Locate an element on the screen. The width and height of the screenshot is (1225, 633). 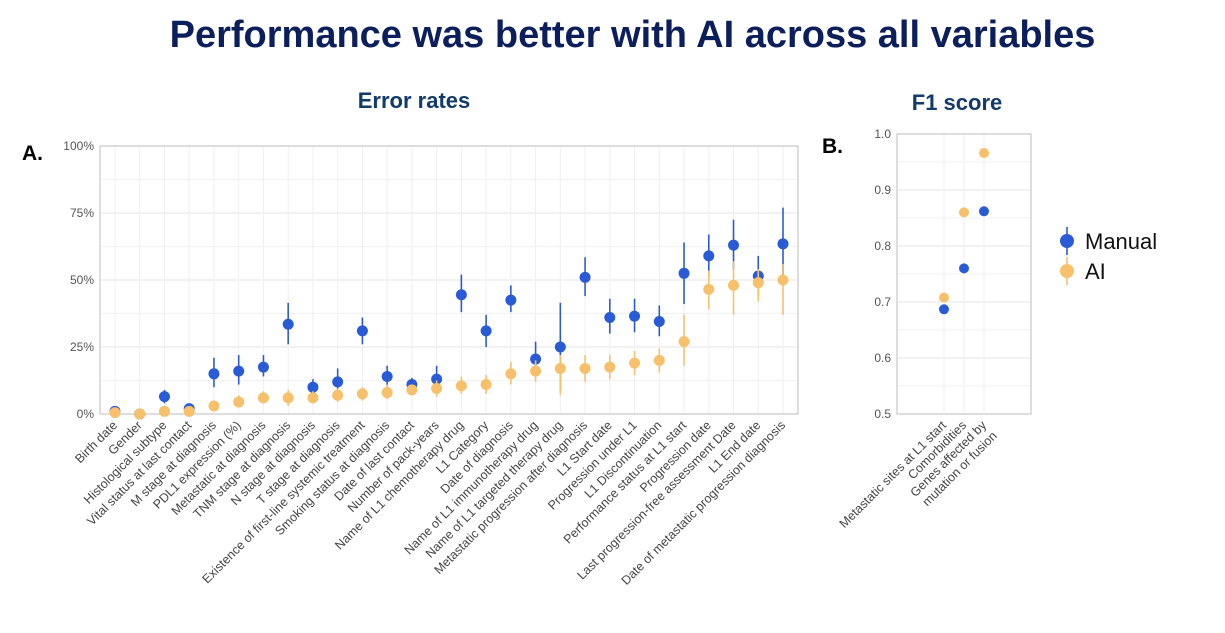
plot-frame is located at coordinates (964, 274).